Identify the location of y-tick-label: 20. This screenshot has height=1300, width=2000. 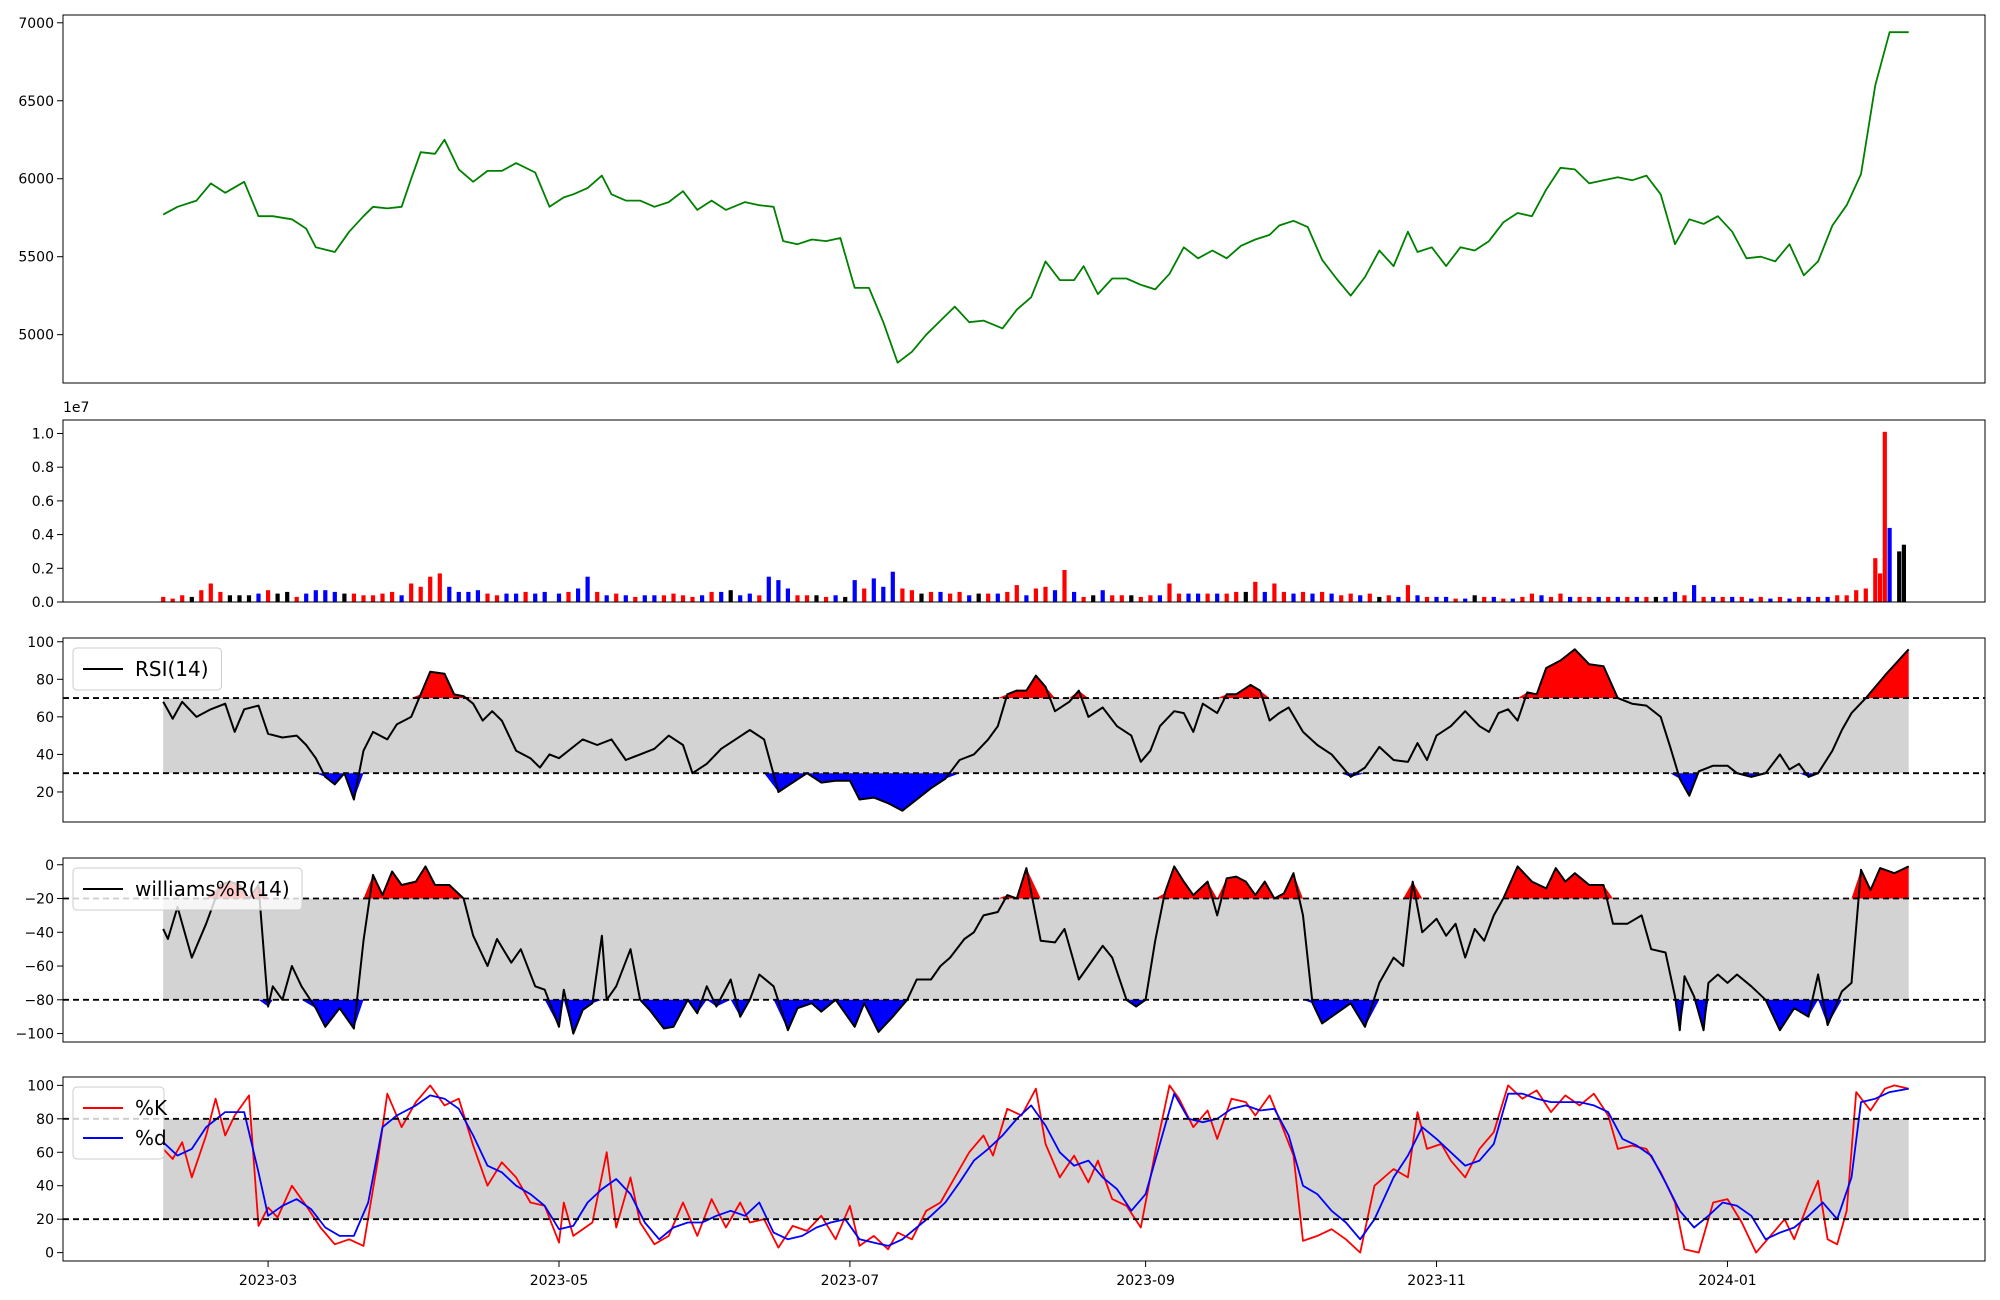
(45, 793).